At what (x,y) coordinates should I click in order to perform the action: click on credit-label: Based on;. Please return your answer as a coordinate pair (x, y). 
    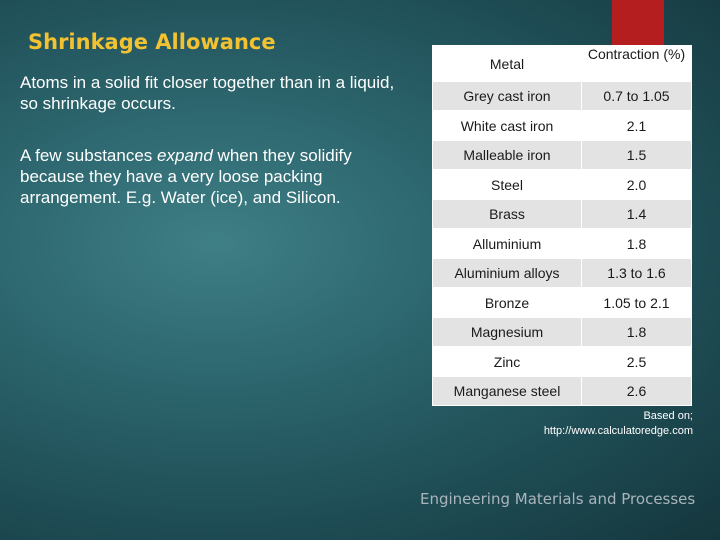
    Looking at the image, I should click on (668, 416).